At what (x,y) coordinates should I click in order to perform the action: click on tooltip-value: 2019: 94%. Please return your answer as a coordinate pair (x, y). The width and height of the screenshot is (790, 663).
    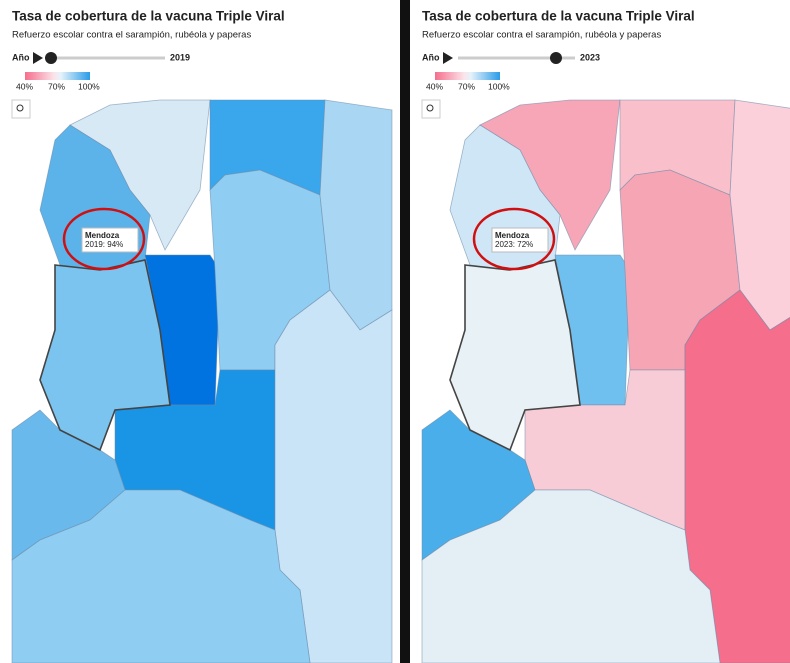
    Looking at the image, I should click on (104, 244).